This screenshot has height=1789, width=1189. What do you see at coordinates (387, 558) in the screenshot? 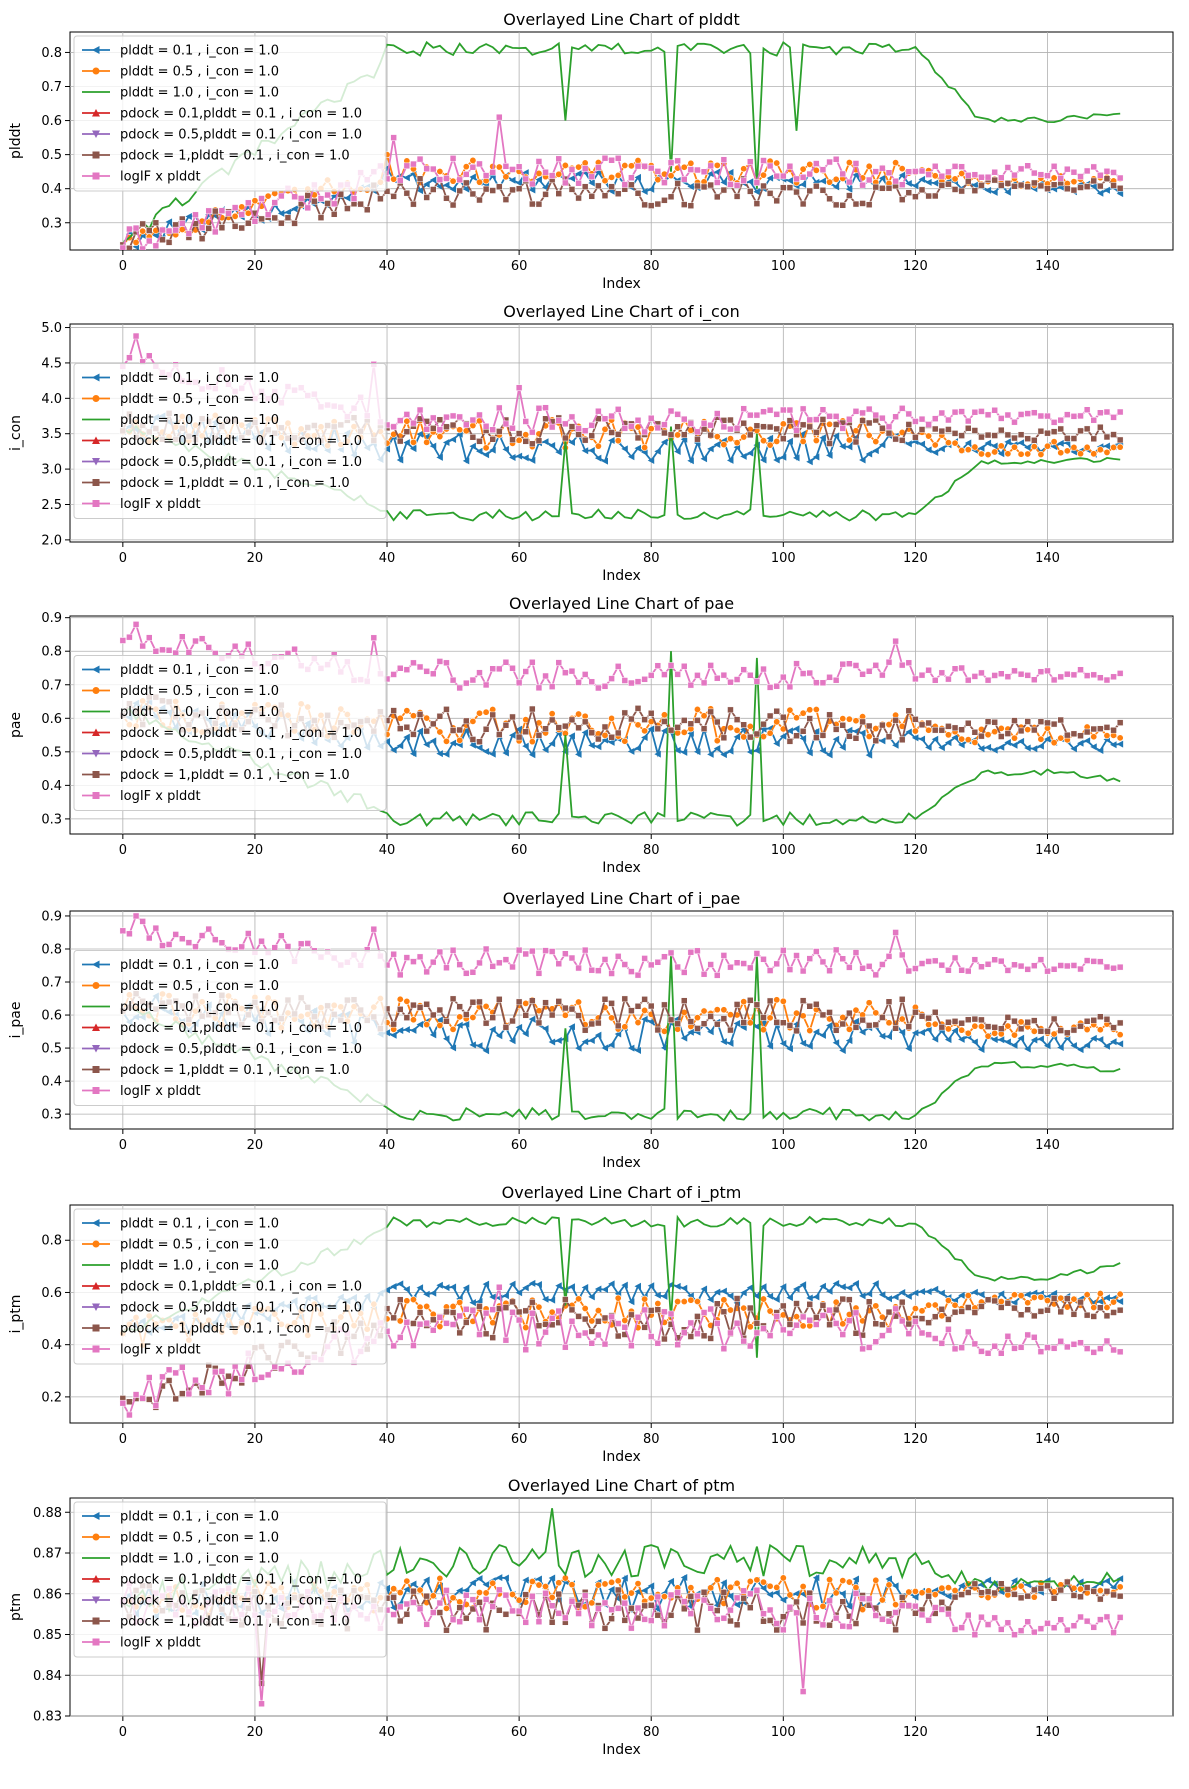
I see `x-tick-label: 40` at bounding box center [387, 558].